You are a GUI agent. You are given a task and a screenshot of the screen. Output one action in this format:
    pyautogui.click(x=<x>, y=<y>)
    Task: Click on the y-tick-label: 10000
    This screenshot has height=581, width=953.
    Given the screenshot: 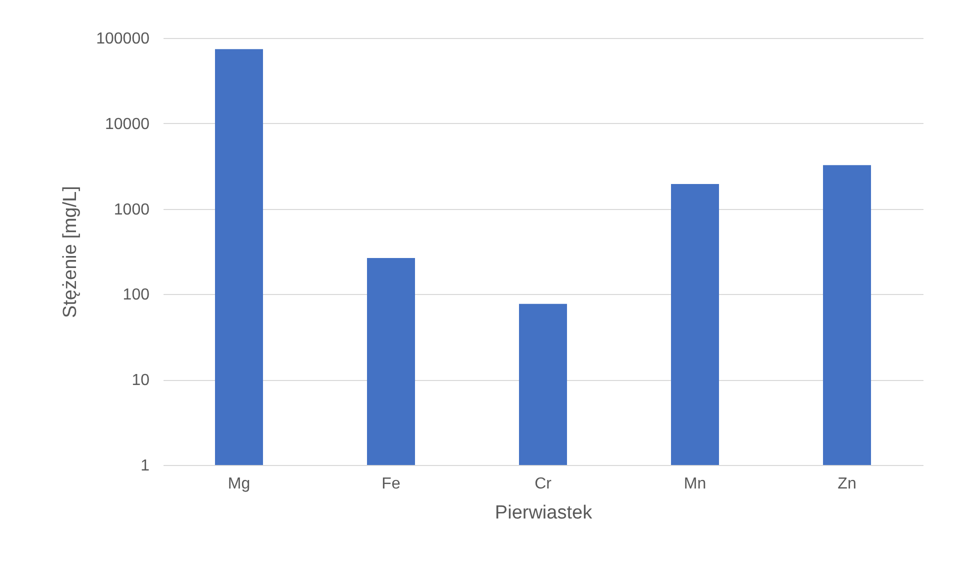 What is the action you would take?
    pyautogui.click(x=127, y=124)
    